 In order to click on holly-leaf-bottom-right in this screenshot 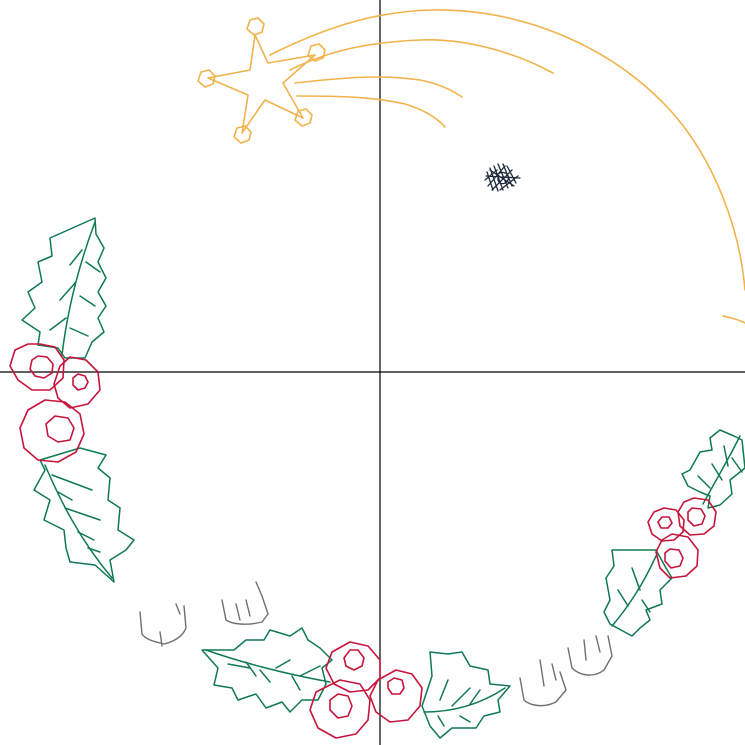, I will do `click(466, 695)`.